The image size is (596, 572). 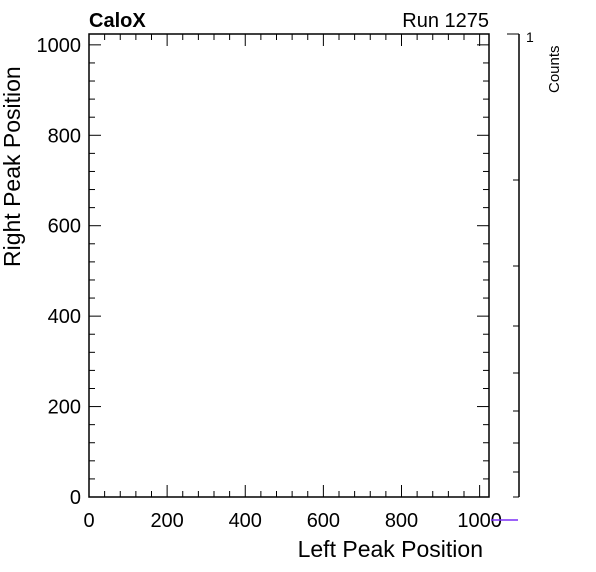 What do you see at coordinates (554, 69) in the screenshot?
I see `colorbar-title: Counts` at bounding box center [554, 69].